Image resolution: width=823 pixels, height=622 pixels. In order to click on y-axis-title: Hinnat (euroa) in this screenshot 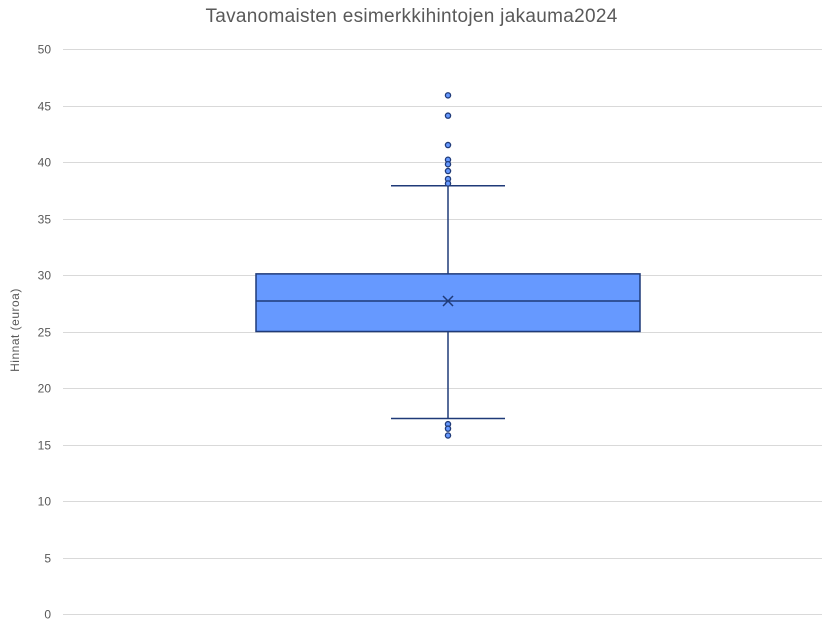, I will do `click(15, 330)`.